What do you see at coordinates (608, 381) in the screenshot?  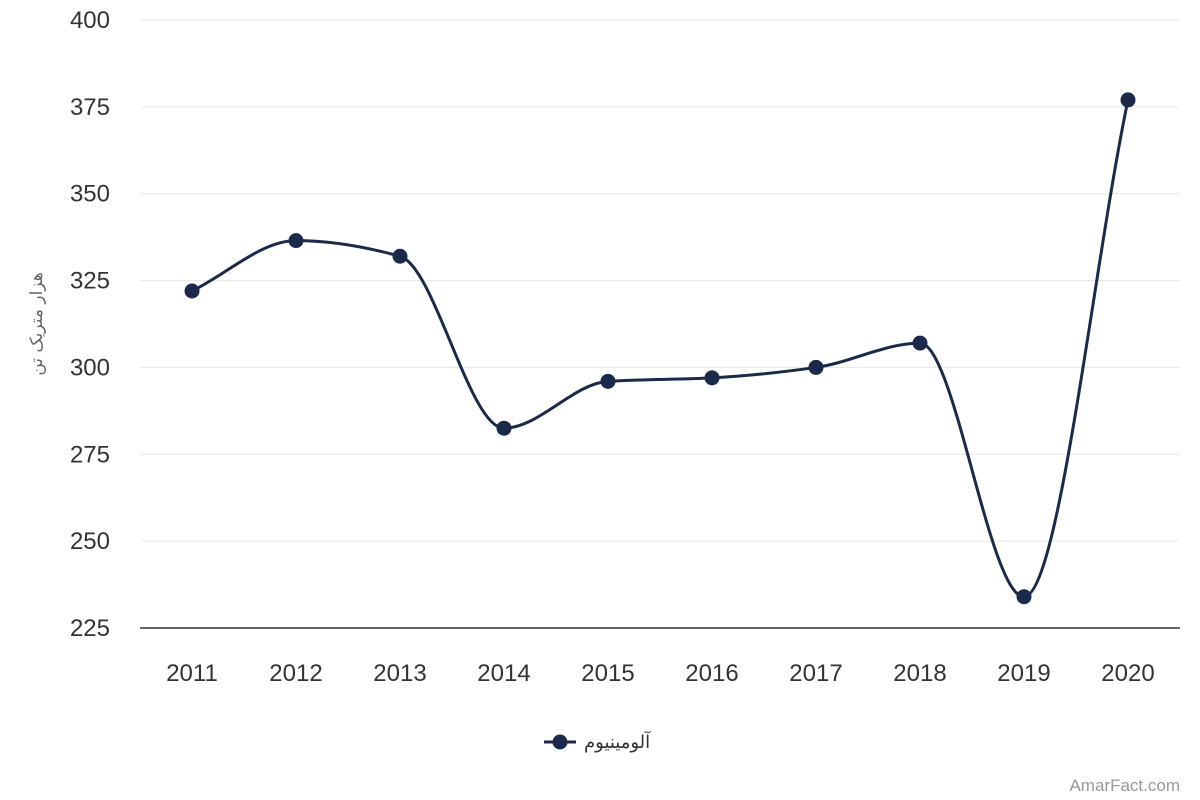 I see `data-point-2015` at bounding box center [608, 381].